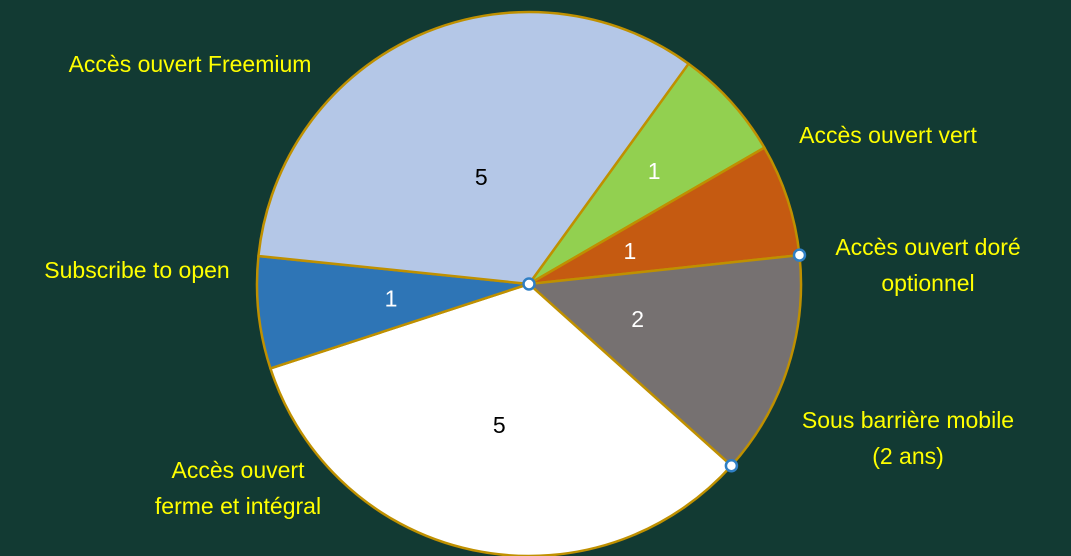 The width and height of the screenshot is (1071, 556). Describe the element at coordinates (927, 247) in the screenshot. I see `category-label-line: Accès ouvert doré` at that location.